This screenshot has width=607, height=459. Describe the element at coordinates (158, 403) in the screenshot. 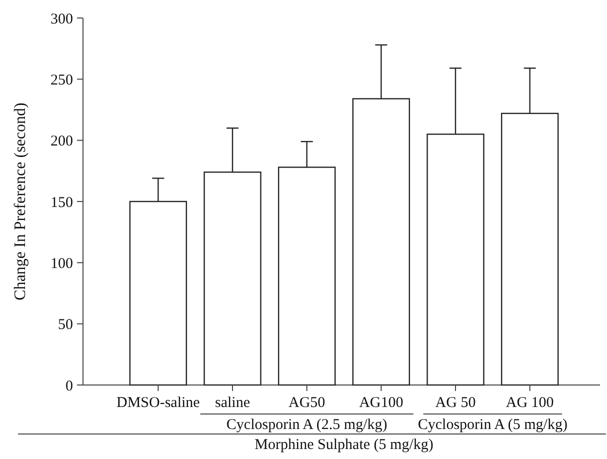

I see `x-tick-label: DMSO-saline` at that location.